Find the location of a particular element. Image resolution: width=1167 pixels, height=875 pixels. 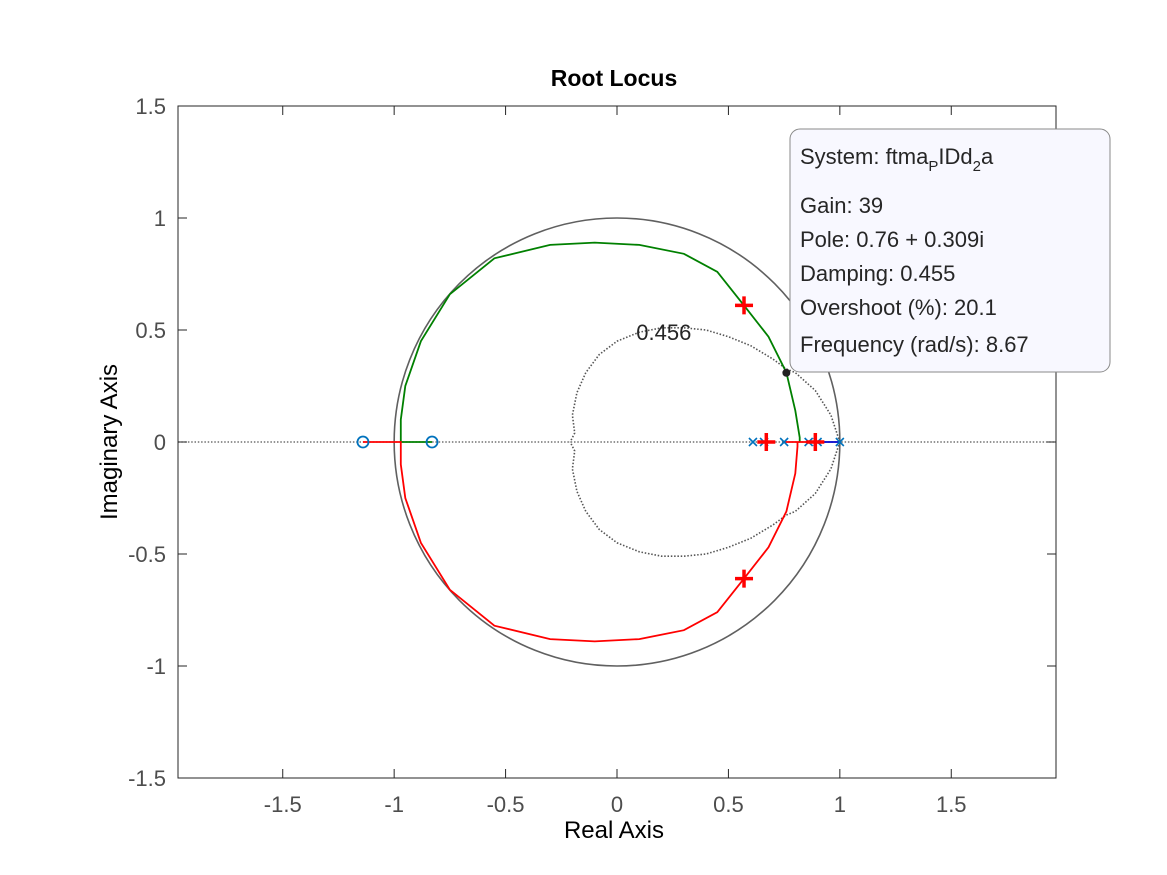

x-tick-label-2: -0.5 is located at coordinates (506, 804).